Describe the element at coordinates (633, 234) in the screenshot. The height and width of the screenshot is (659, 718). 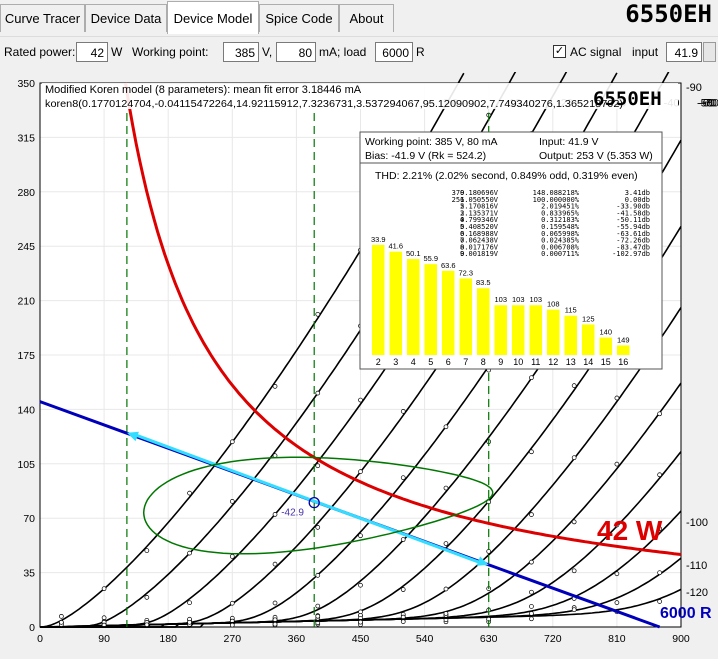
I see `harmonic-table-cell: -63.61db` at that location.